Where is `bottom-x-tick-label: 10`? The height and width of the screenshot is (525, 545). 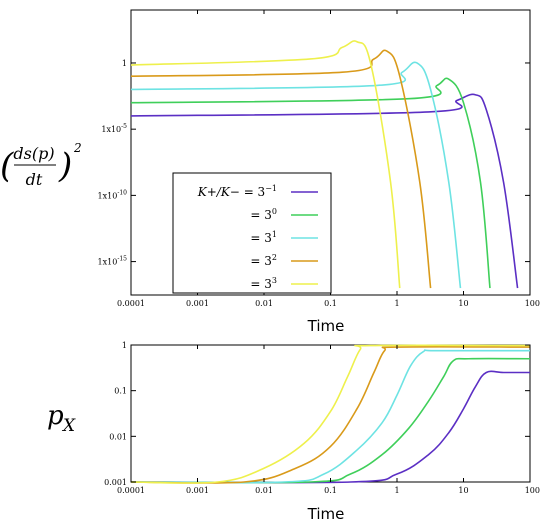 bottom-x-tick-label: 10 is located at coordinates (463, 490).